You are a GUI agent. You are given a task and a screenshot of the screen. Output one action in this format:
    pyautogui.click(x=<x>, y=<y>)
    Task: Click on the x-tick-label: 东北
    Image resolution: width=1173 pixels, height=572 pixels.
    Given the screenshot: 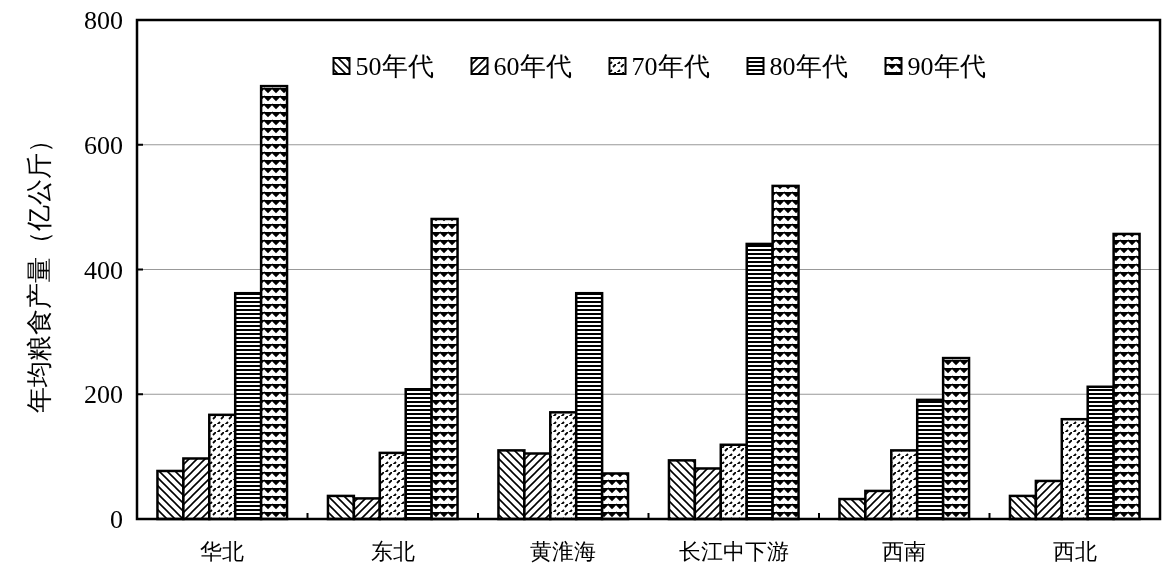 What is the action you would take?
    pyautogui.click(x=392, y=551)
    